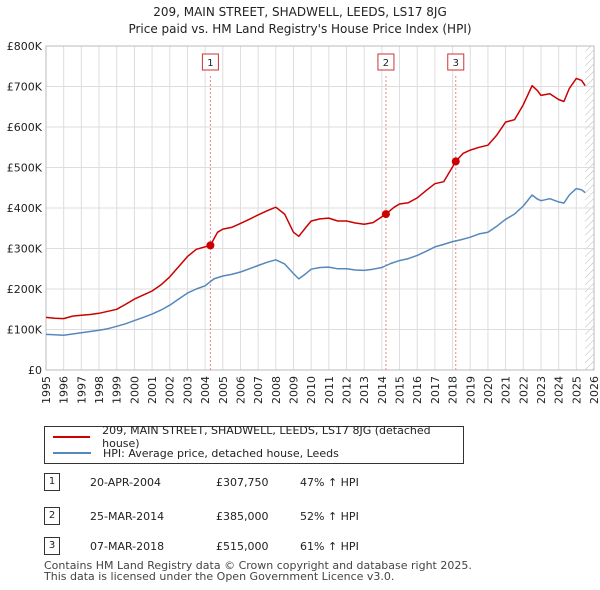 The height and width of the screenshot is (590, 600). Describe the element at coordinates (25, 127) in the screenshot. I see `y-tick-label: £600K` at that location.